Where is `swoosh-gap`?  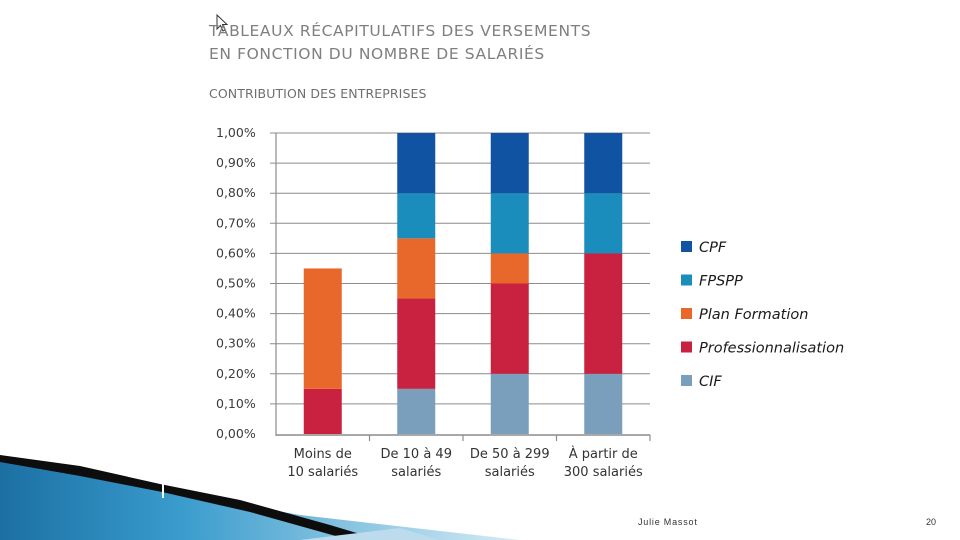 swoosh-gap is located at coordinates (163, 488).